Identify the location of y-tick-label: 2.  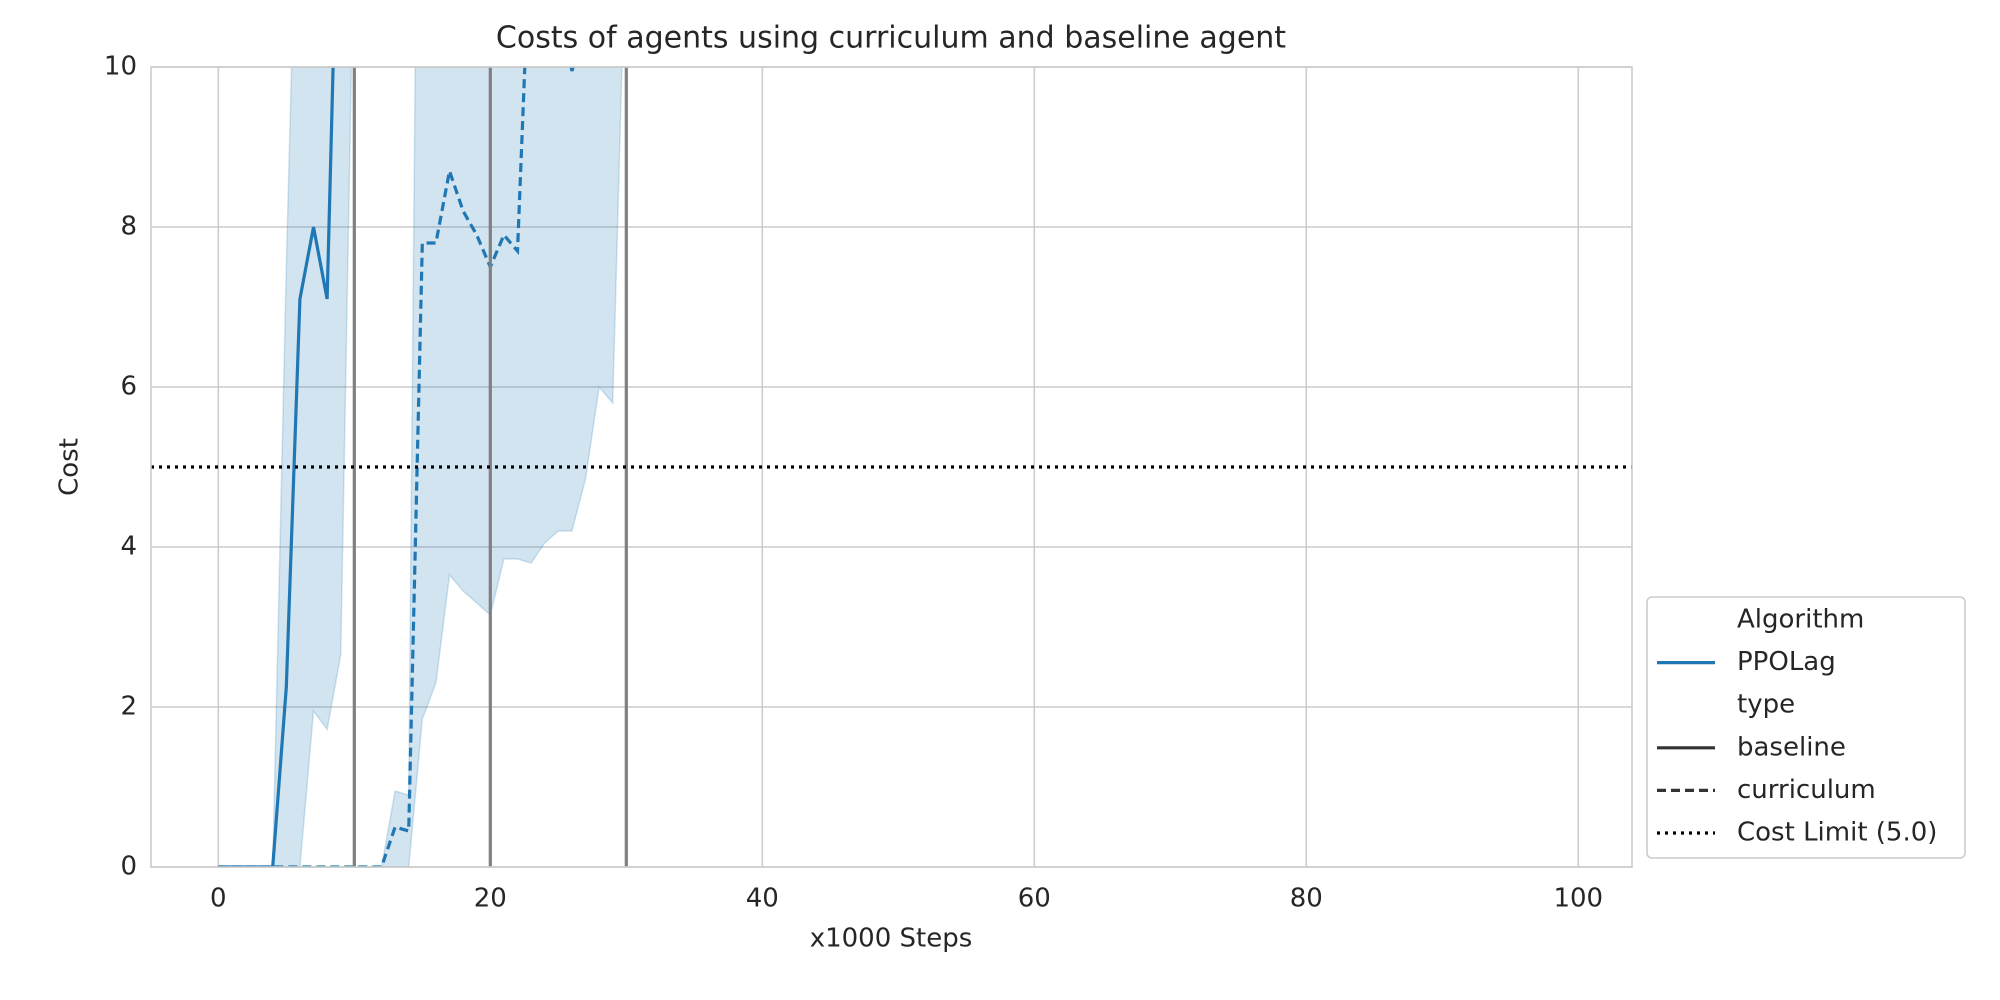
(128, 707).